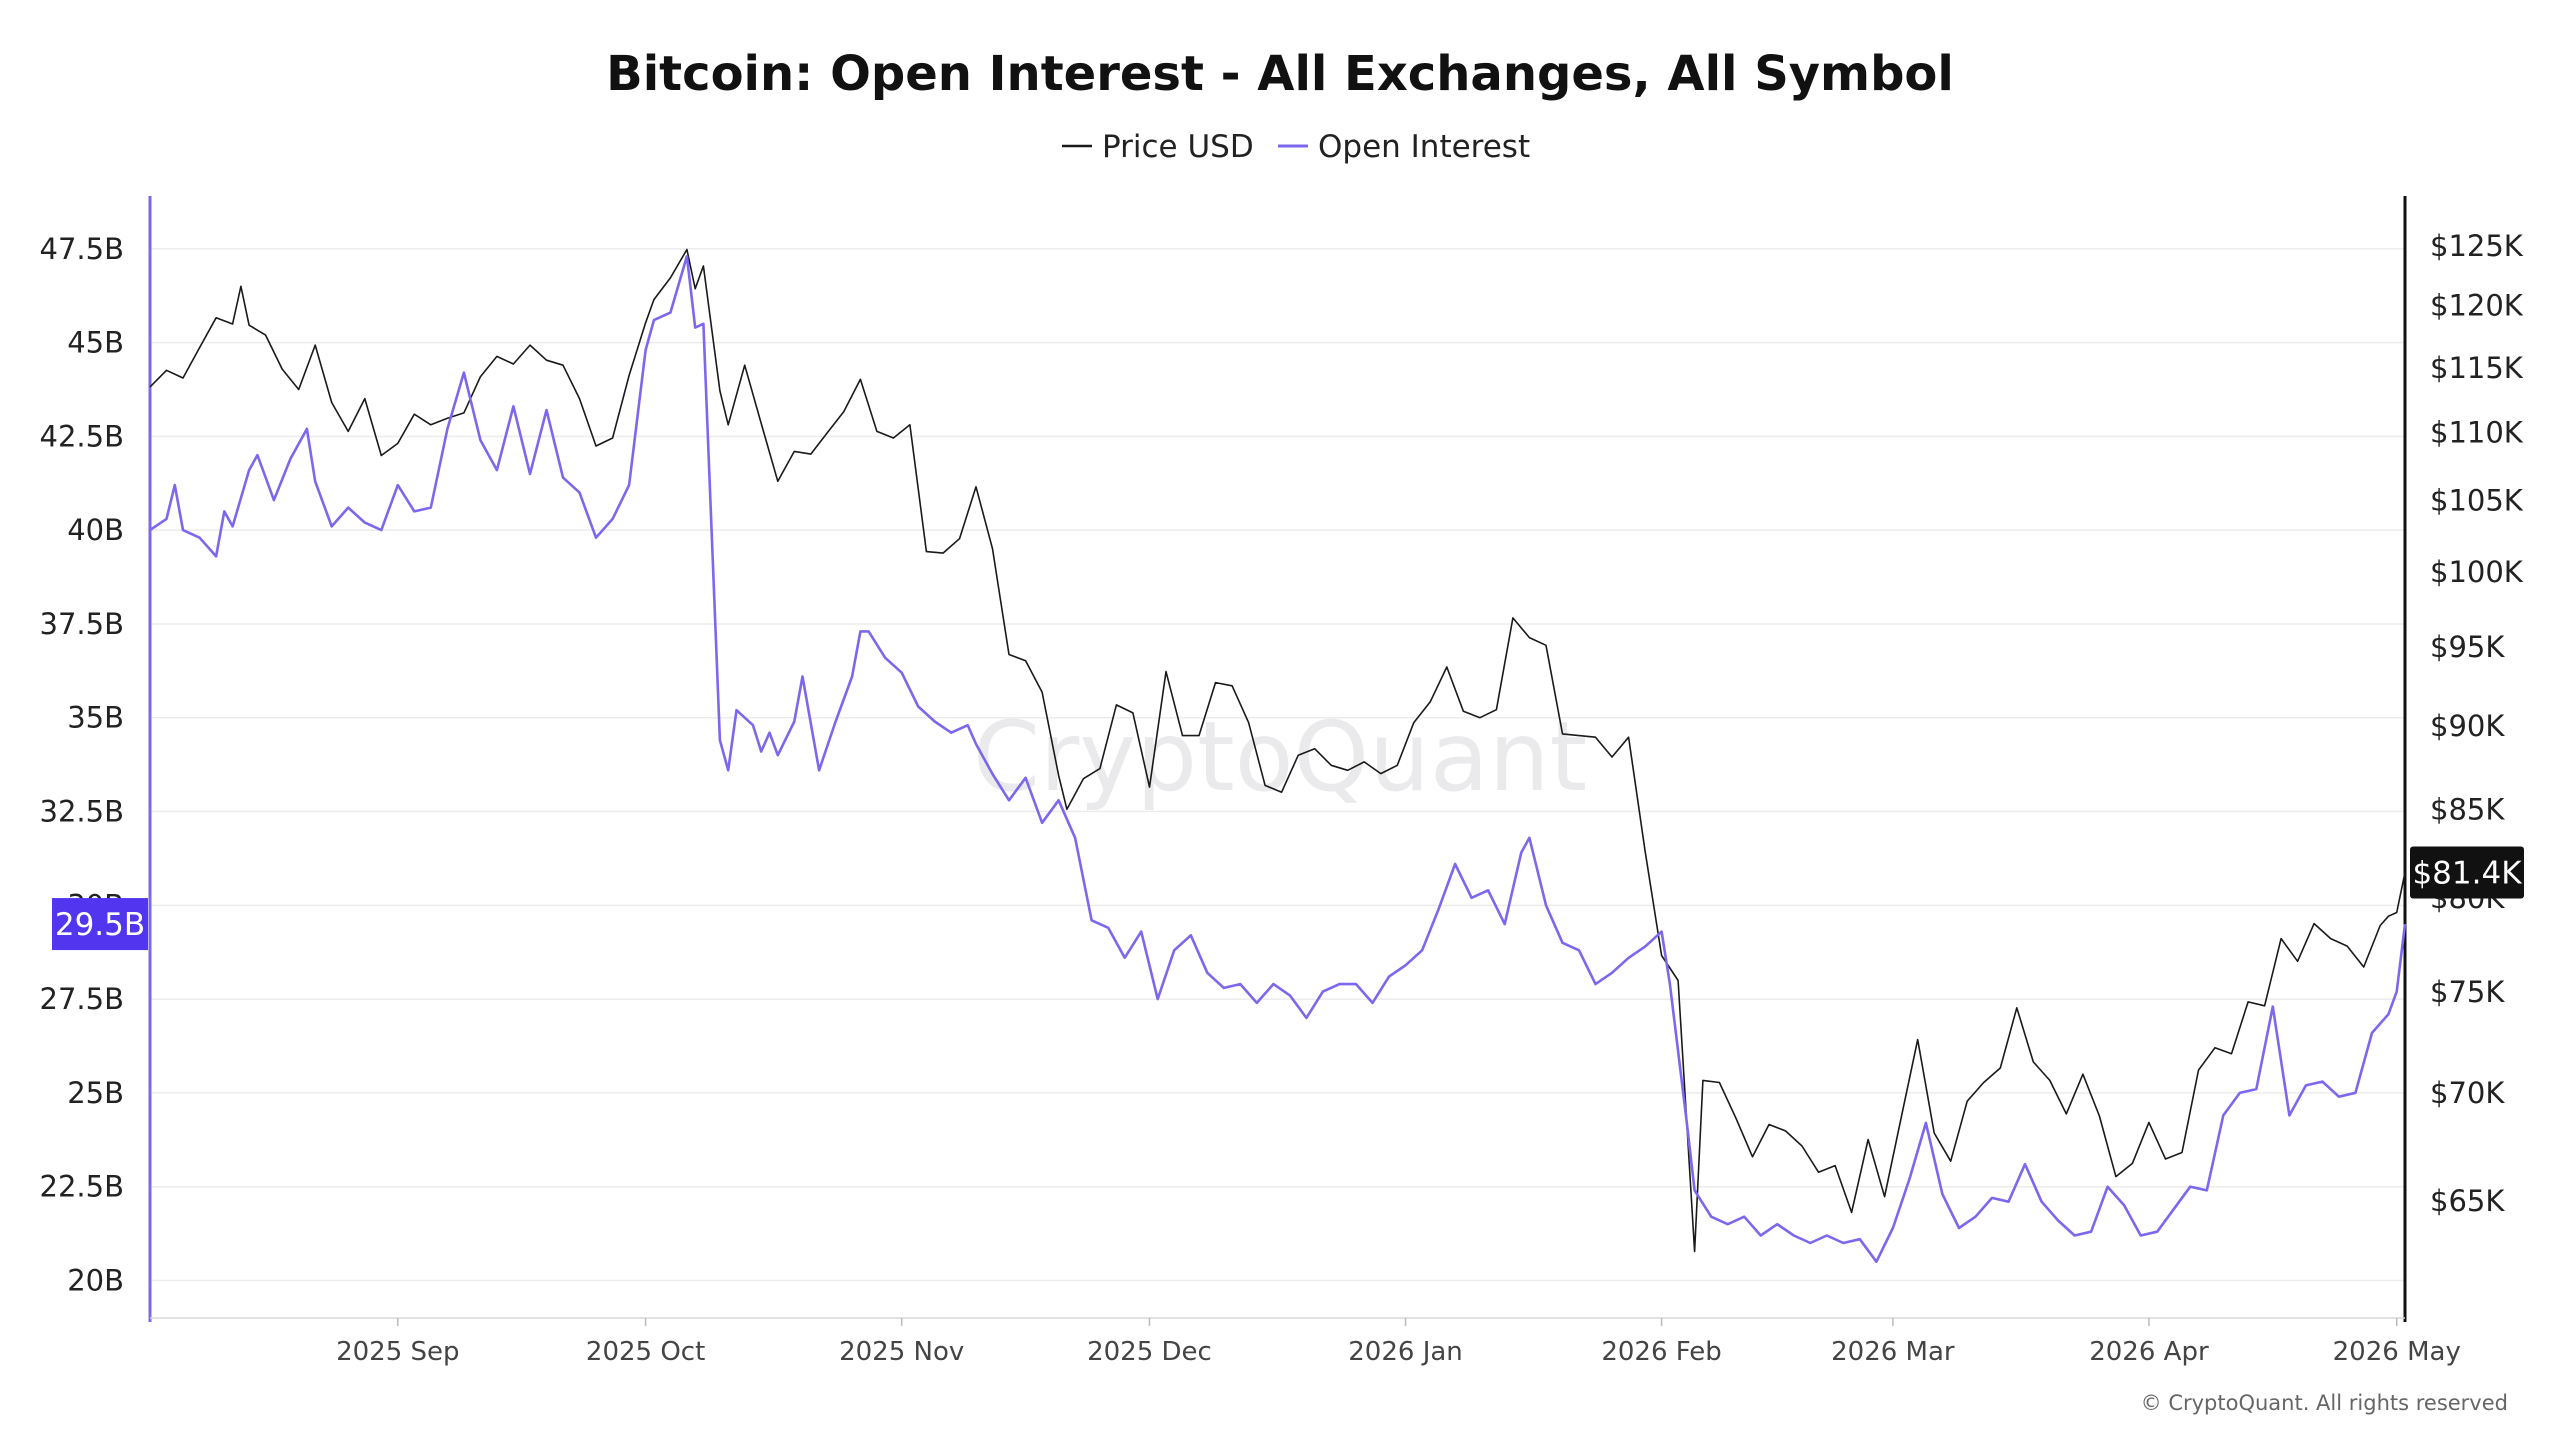 This screenshot has width=2560, height=1440. Describe the element at coordinates (2477, 306) in the screenshot. I see `y-right-tick-label: $120K` at that location.